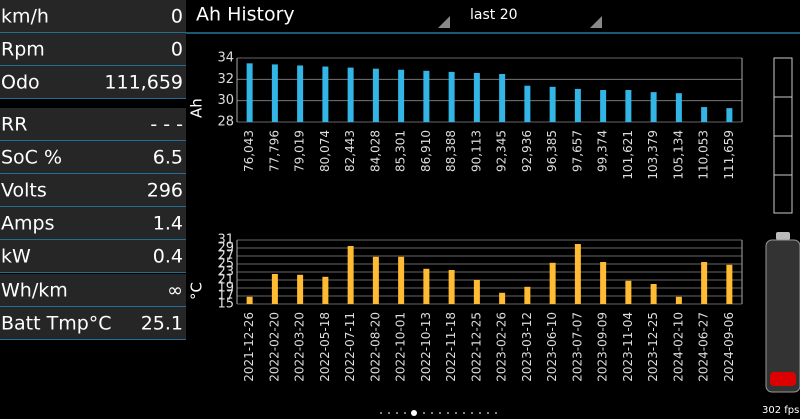  Describe the element at coordinates (225, 296) in the screenshot. I see `y-tick-label: 17` at that location.